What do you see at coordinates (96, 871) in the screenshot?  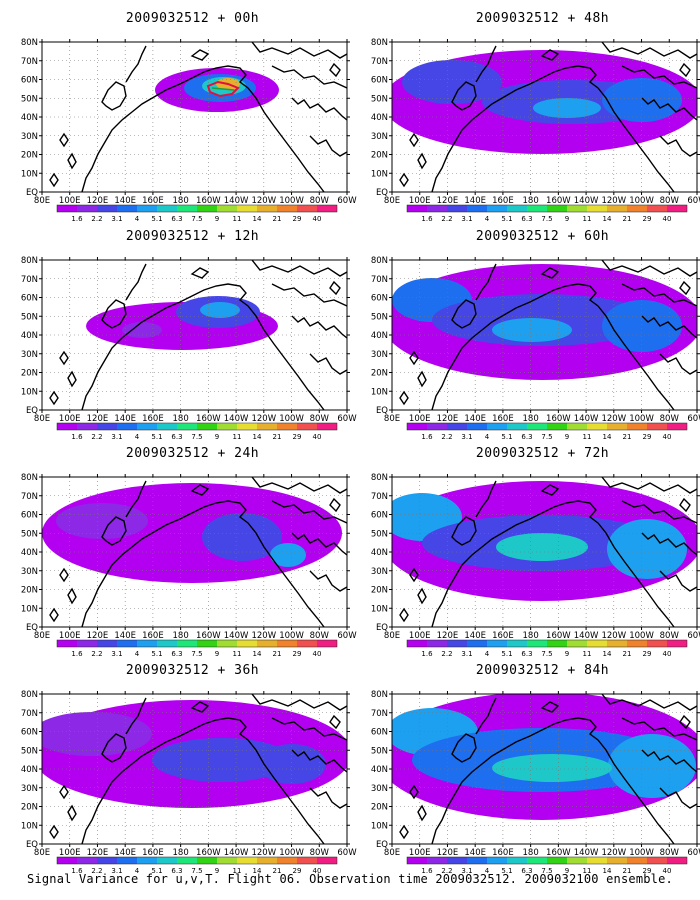 I see `colorbar-level-label: 2.2` at bounding box center [96, 871].